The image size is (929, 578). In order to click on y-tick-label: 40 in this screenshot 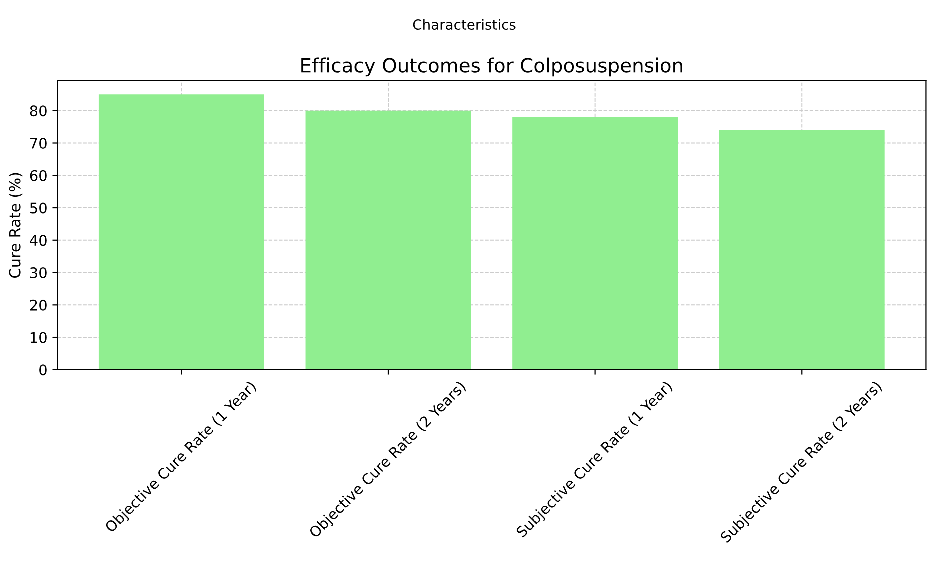, I will do `click(38, 240)`.